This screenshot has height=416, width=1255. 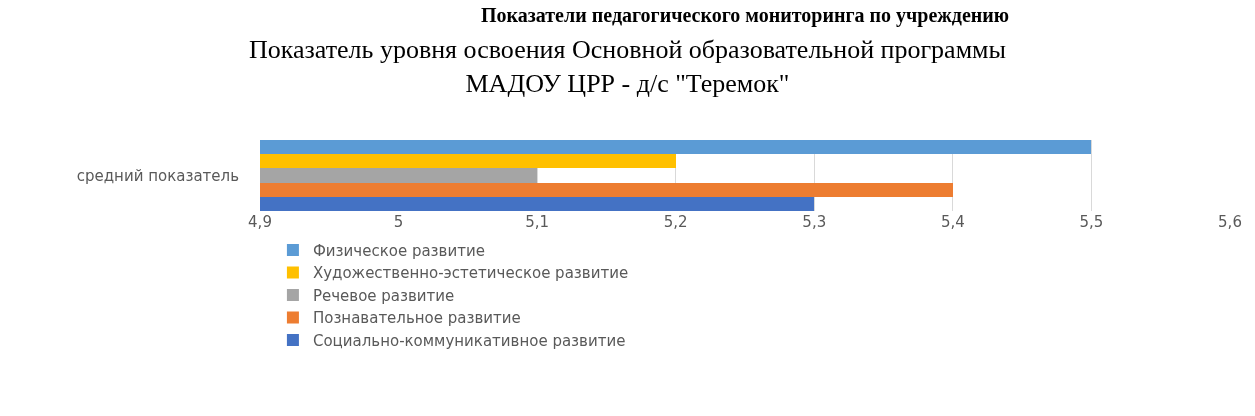 What do you see at coordinates (537, 222) in the screenshot?
I see `x-tick-label: 5,1` at bounding box center [537, 222].